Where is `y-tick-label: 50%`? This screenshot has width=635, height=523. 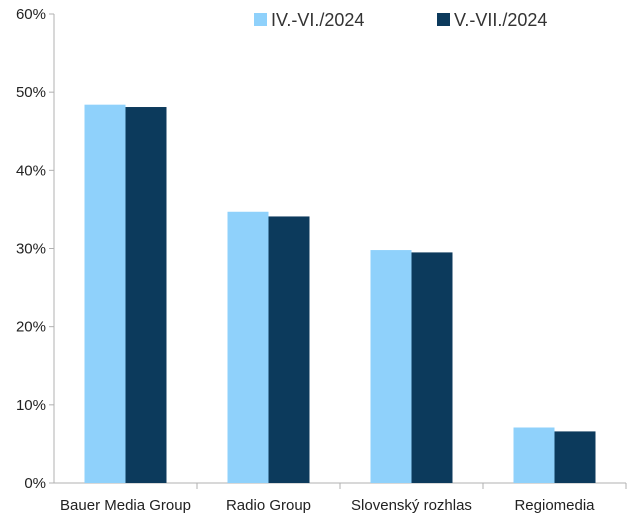 y-tick-label: 50% is located at coordinates (31, 92).